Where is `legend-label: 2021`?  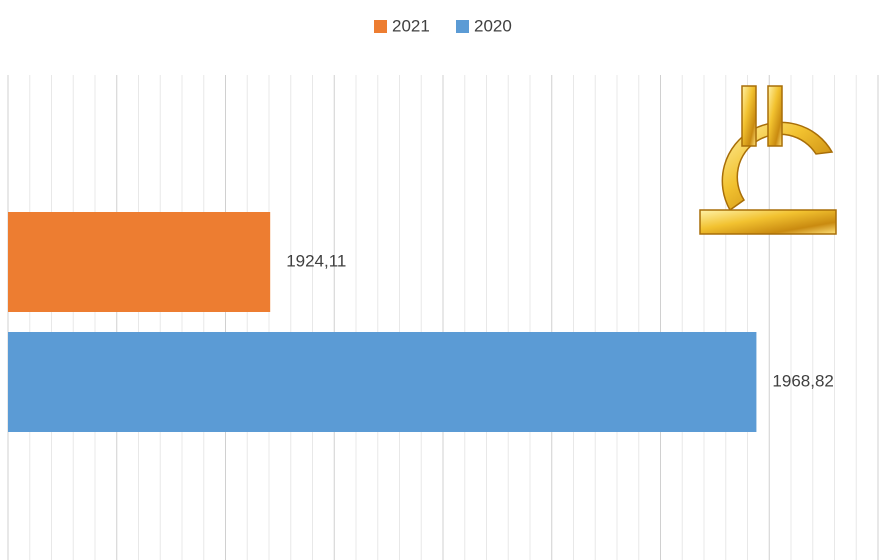
legend-label: 2021 is located at coordinates (411, 25).